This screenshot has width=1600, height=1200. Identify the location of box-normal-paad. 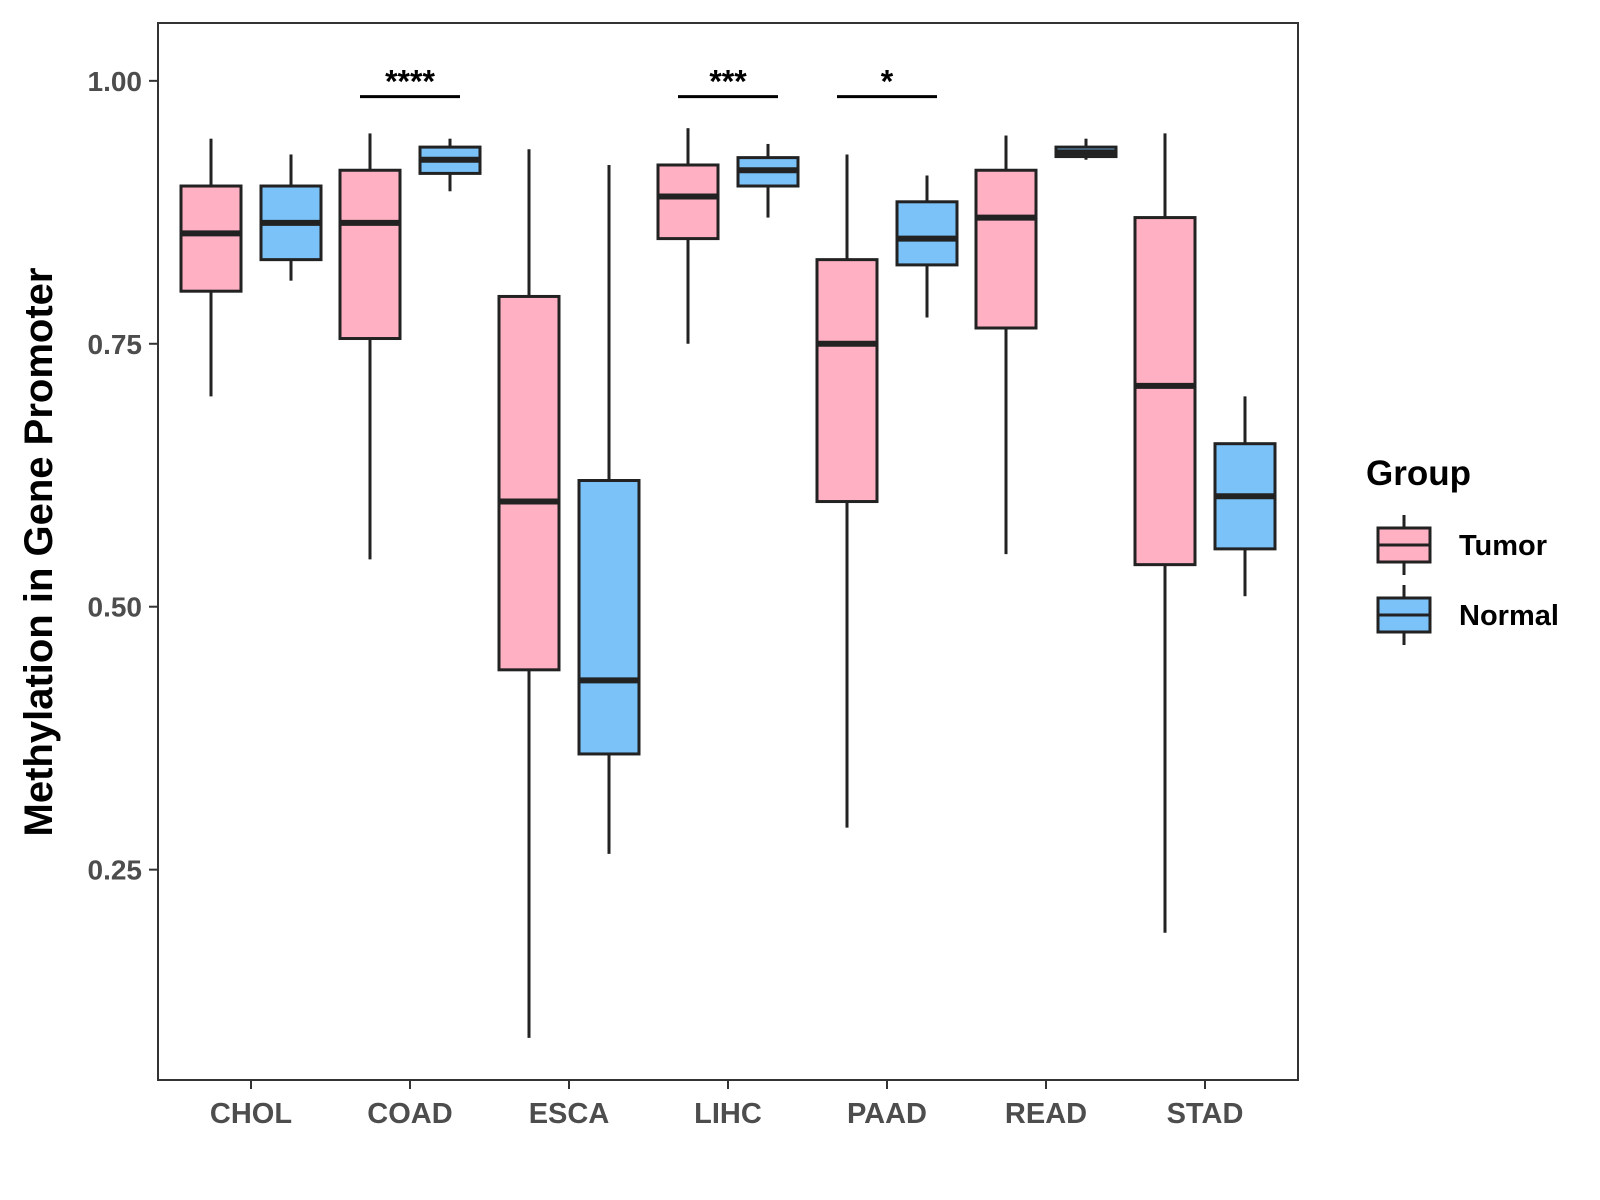
(927, 246).